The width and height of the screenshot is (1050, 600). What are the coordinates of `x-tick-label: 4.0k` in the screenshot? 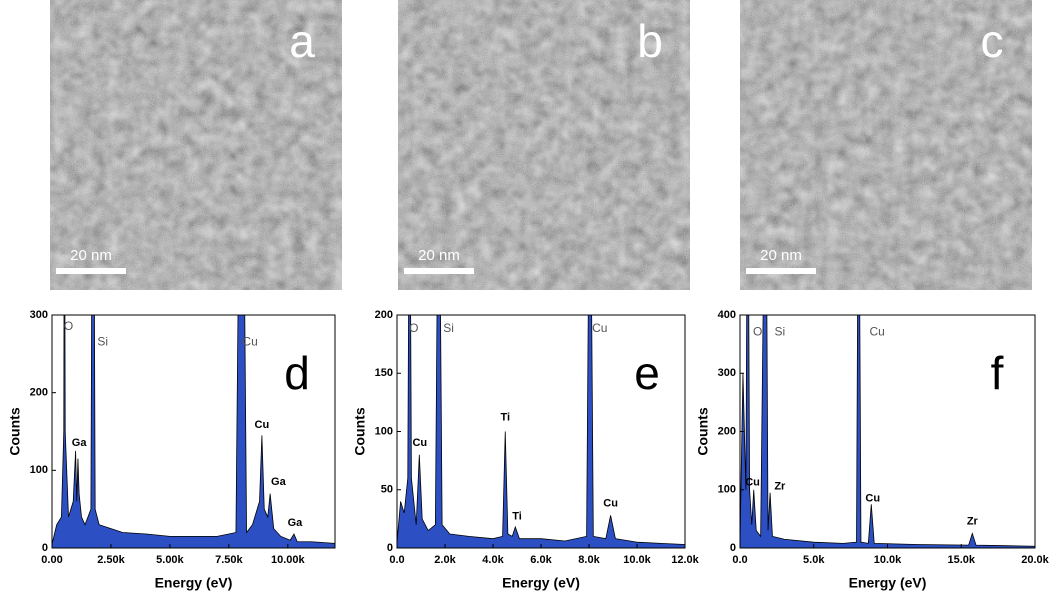 It's located at (493, 560).